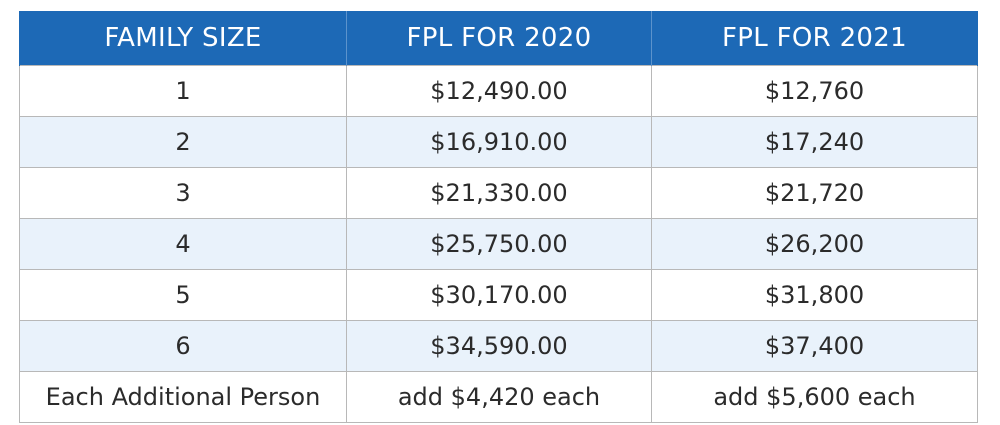 The image size is (1000, 425). I want to click on family-size-cell: 4, so click(183, 244).